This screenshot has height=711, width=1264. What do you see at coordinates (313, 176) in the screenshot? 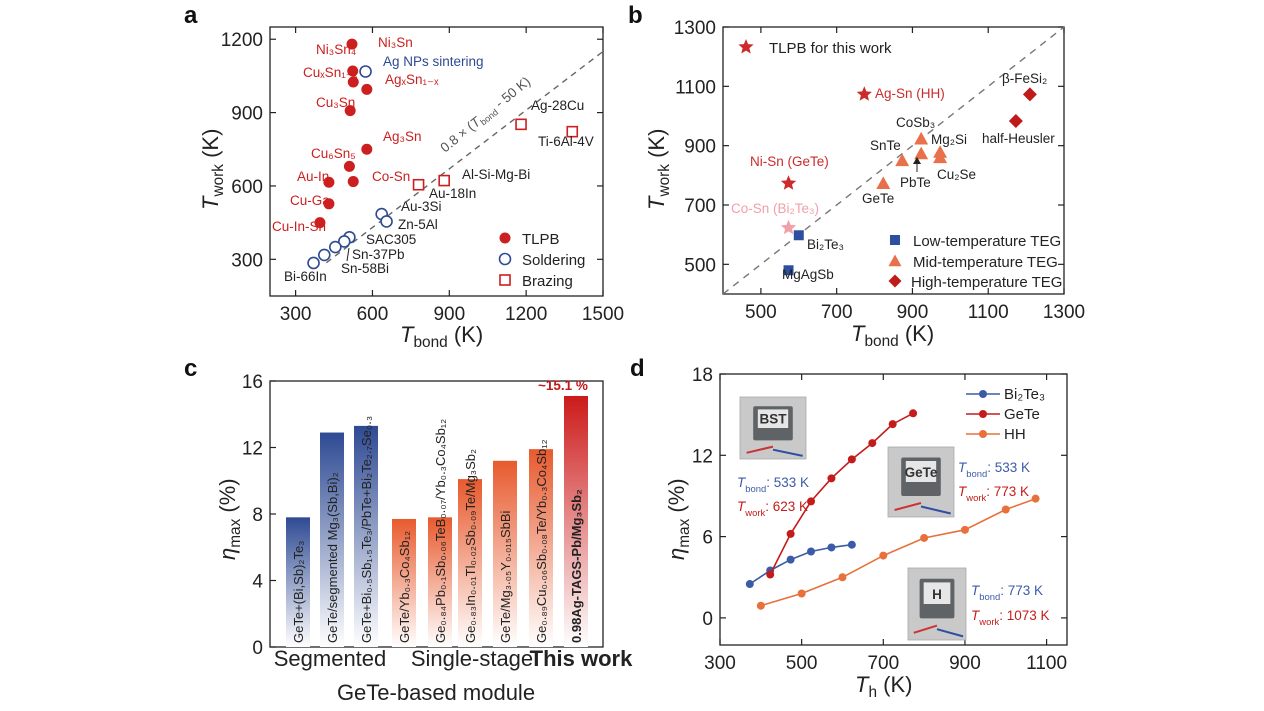
I see `panel-a-point-label: Au-In` at bounding box center [313, 176].